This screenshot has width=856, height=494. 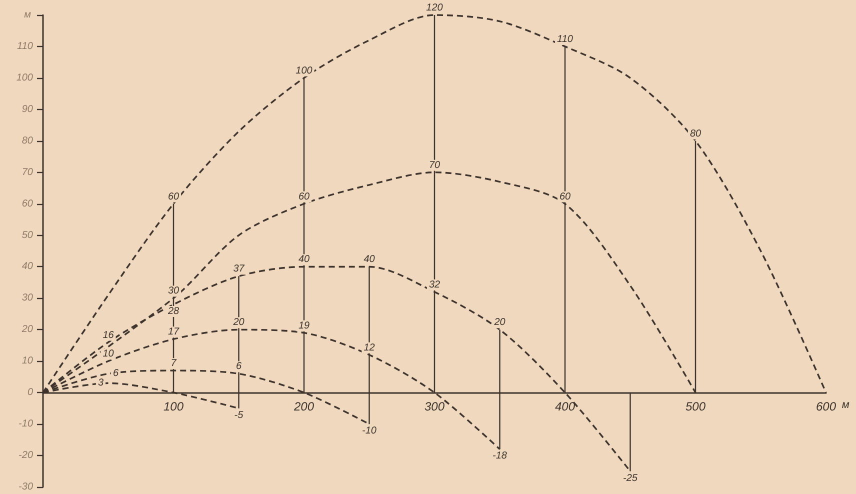 What do you see at coordinates (28, 298) in the screenshot?
I see `y-tick-label: 30` at bounding box center [28, 298].